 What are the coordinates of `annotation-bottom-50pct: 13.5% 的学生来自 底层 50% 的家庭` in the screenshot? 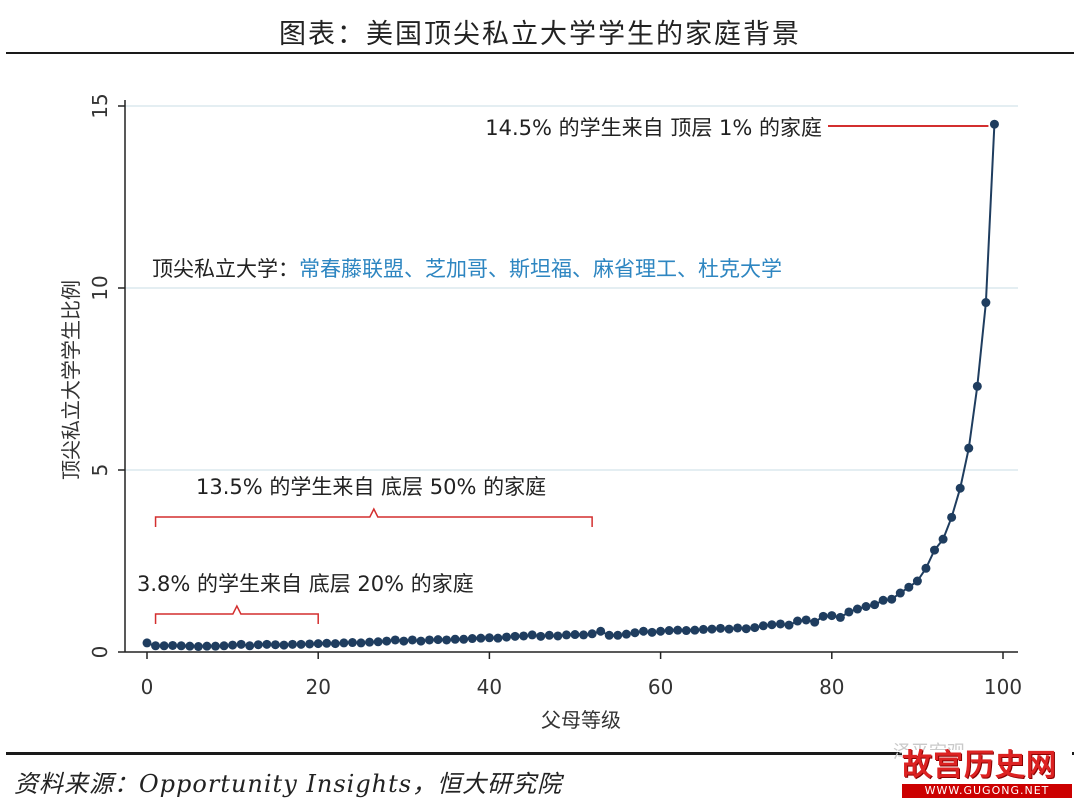 It's located at (371, 487).